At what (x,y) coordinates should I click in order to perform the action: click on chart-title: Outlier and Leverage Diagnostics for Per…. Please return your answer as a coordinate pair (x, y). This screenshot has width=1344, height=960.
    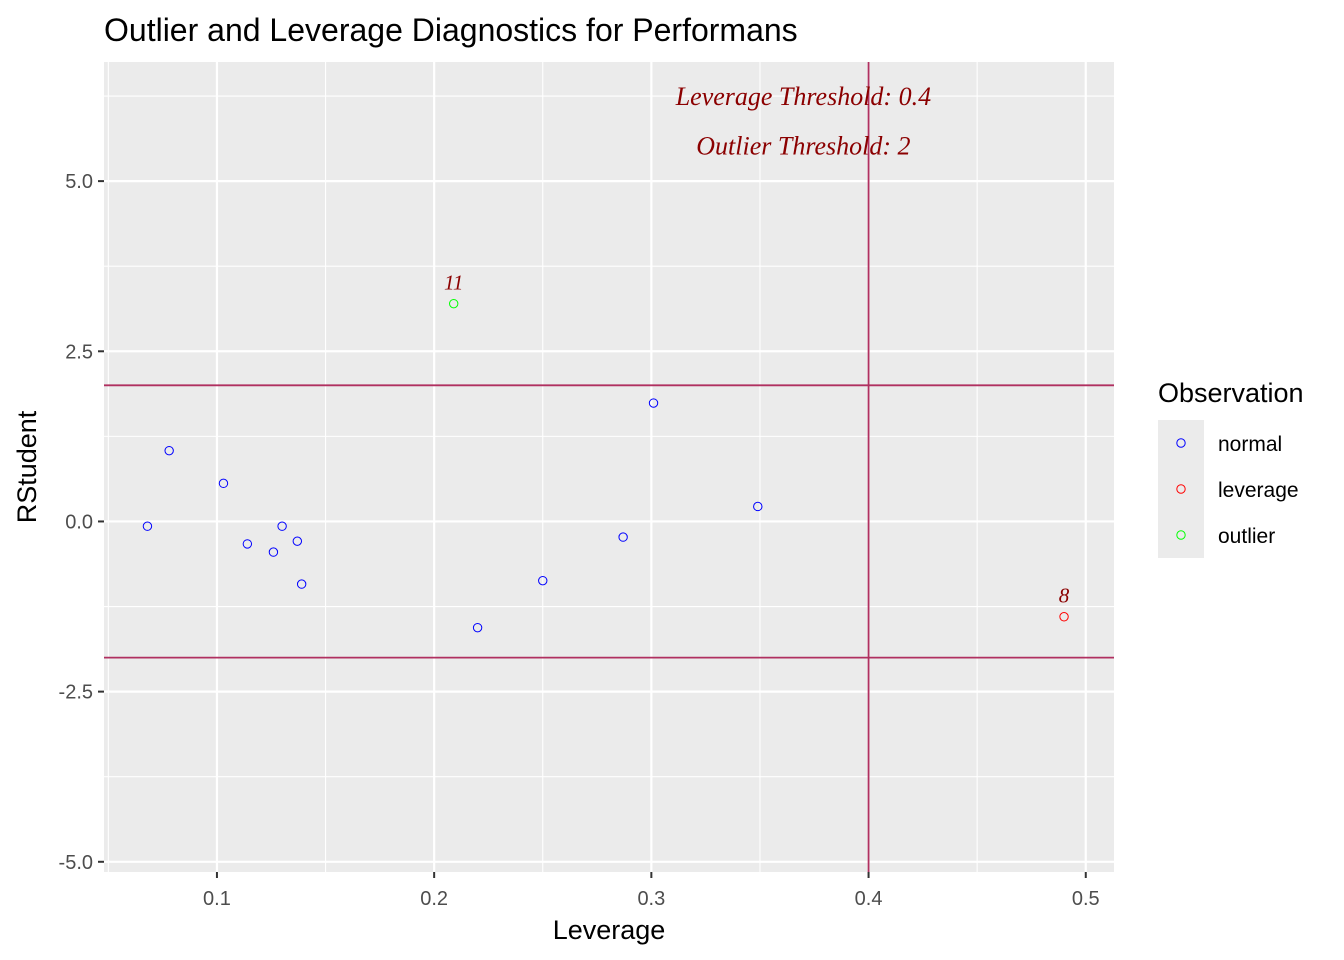
    Looking at the image, I should click on (451, 30).